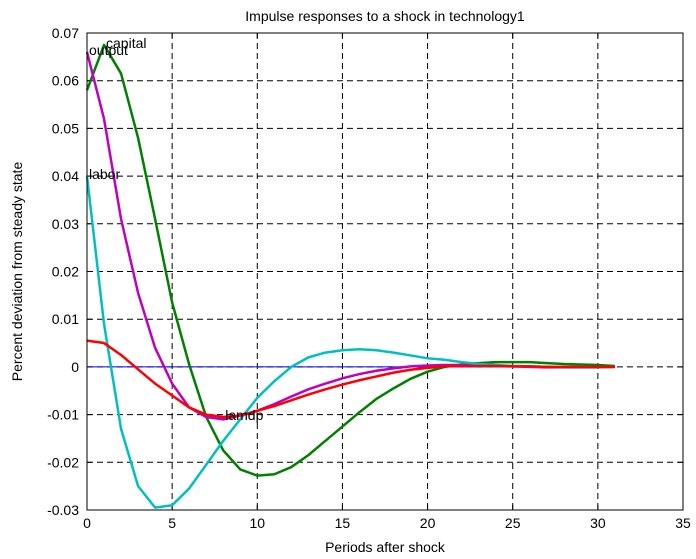 Image resolution: width=696 pixels, height=559 pixels. What do you see at coordinates (104, 174) in the screenshot?
I see `series-label-labor: labor` at bounding box center [104, 174].